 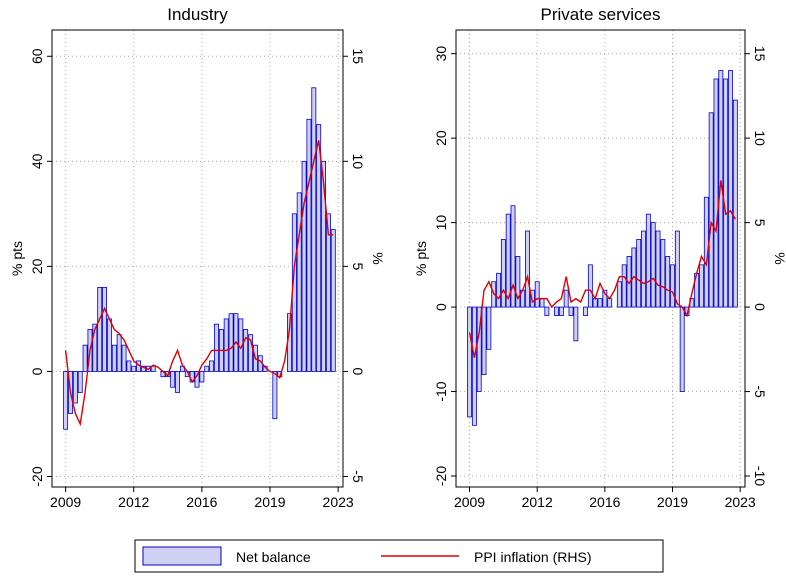 I want to click on y2-tick-label: -10, so click(x=760, y=476).